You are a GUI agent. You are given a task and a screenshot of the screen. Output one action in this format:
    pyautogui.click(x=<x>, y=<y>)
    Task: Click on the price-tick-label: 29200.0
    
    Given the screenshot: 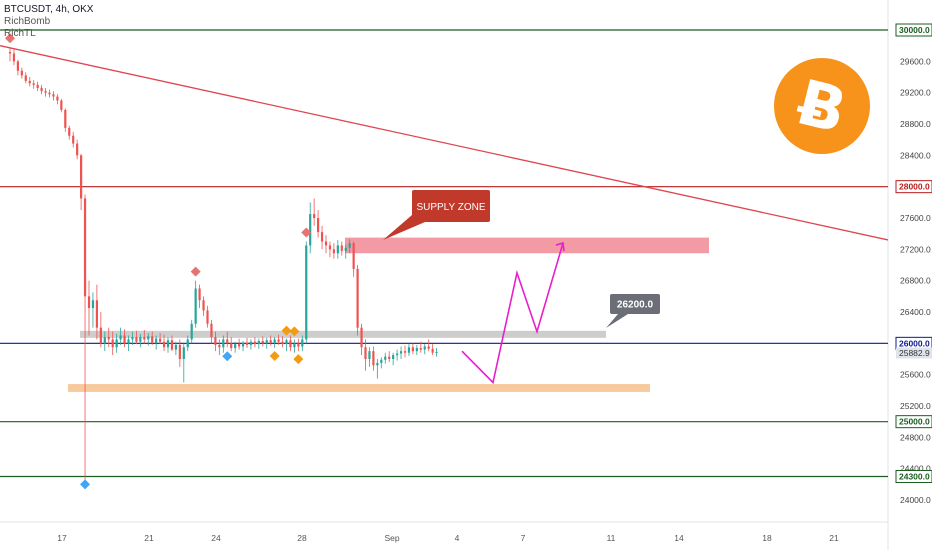 What is the action you would take?
    pyautogui.click(x=915, y=93)
    